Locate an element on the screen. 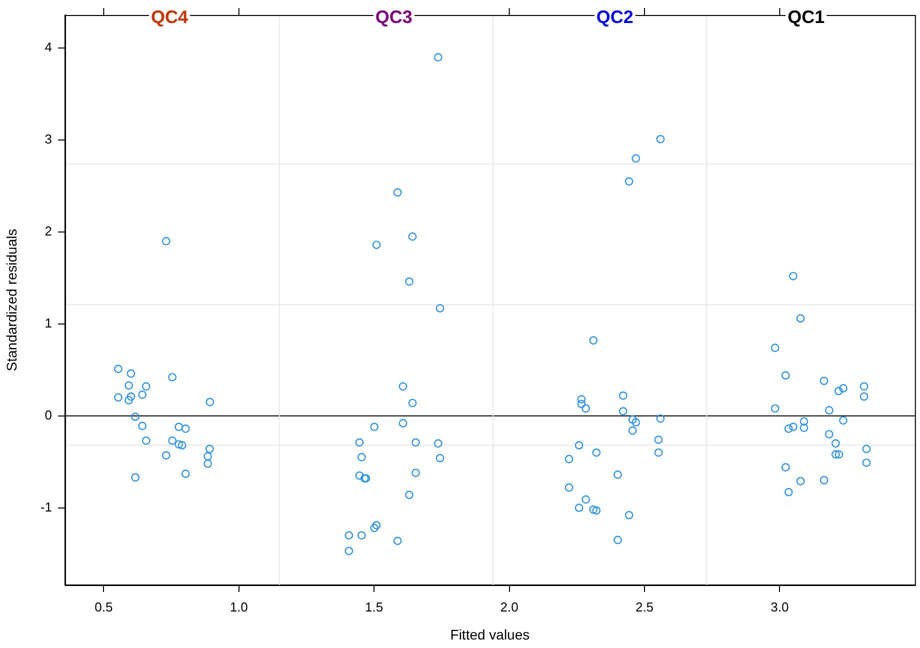  x-tick-label: 2.5 is located at coordinates (644, 606).